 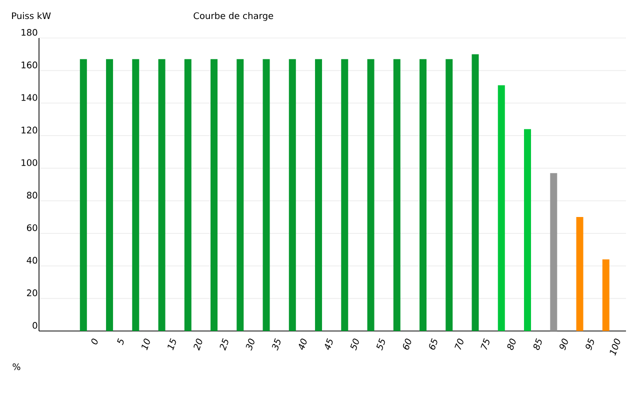 I want to click on y-tick-label: 20, so click(x=32, y=292).